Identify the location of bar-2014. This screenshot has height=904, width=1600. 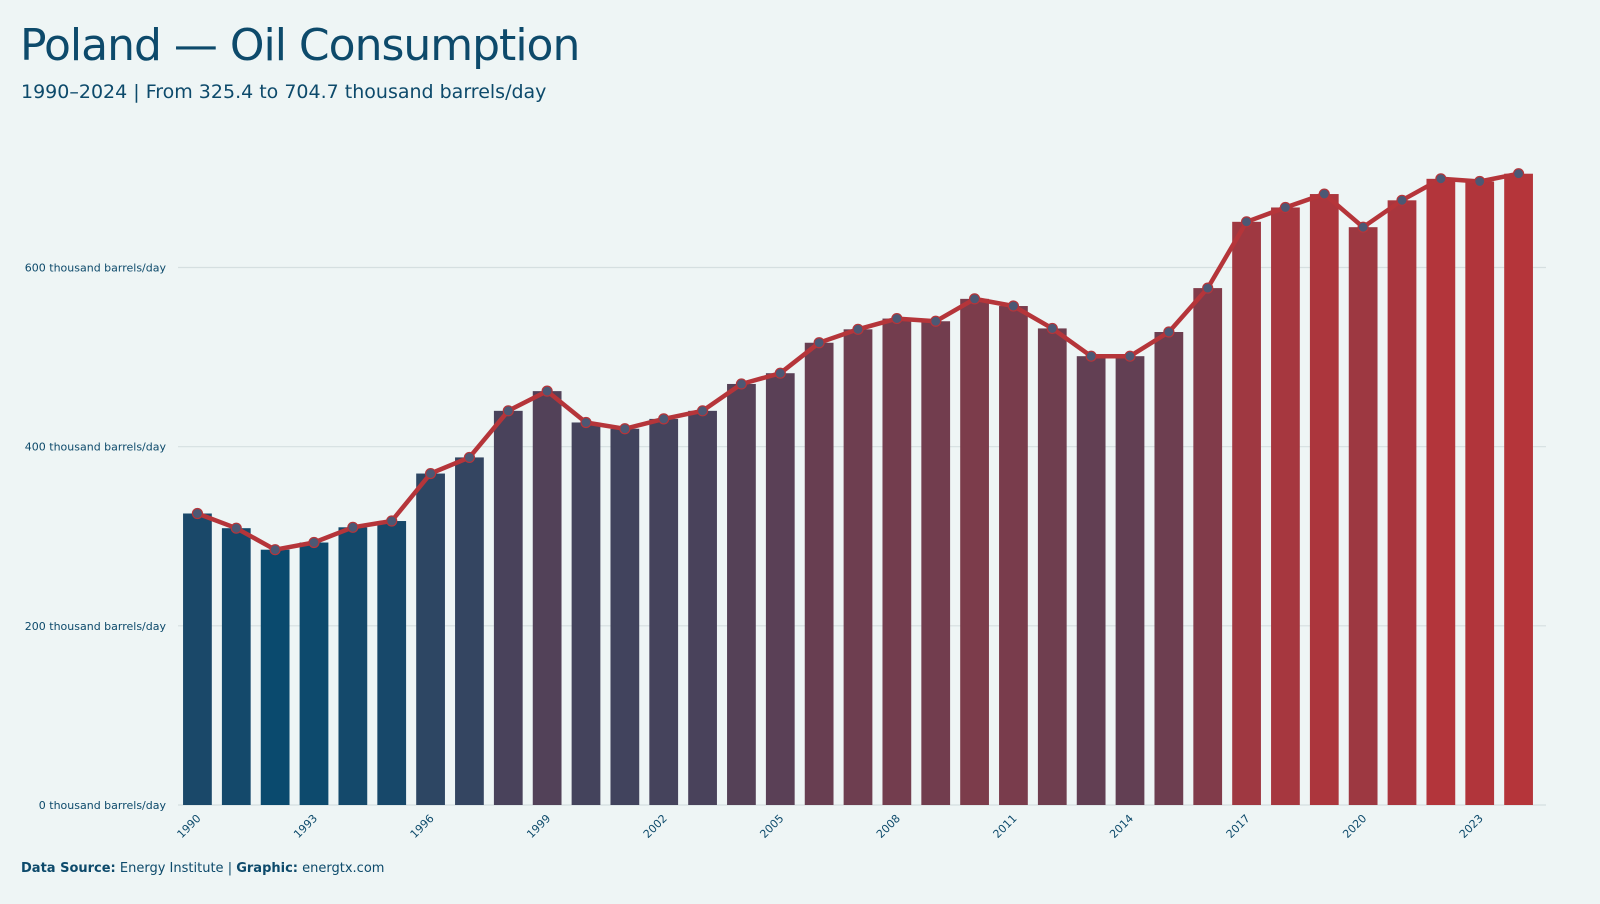
(1130, 580).